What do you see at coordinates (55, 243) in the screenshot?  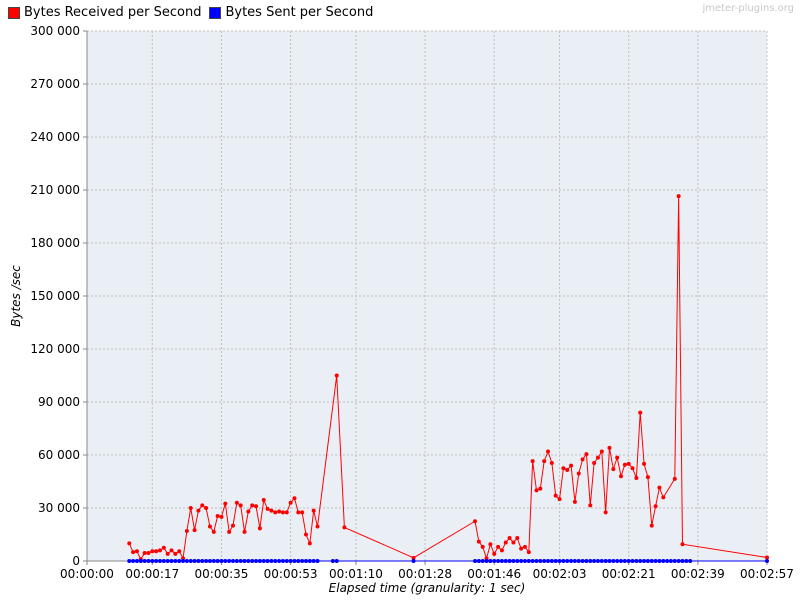 I see `y-tick-label: 180 000` at bounding box center [55, 243].